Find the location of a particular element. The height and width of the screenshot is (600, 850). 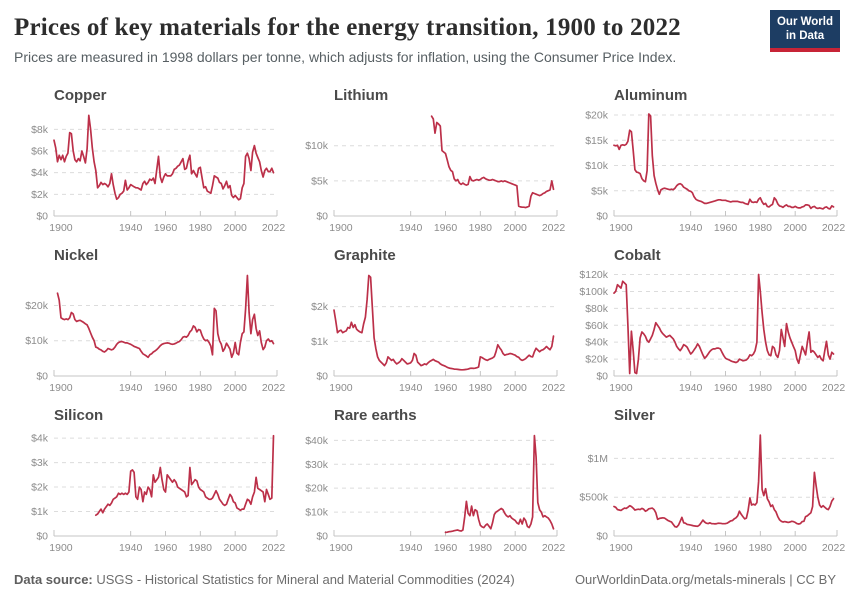

chart-plot-silver: $0 $500k $1M 1900 1940 1960 1980 2000 2022 is located at coordinates (712, 494).